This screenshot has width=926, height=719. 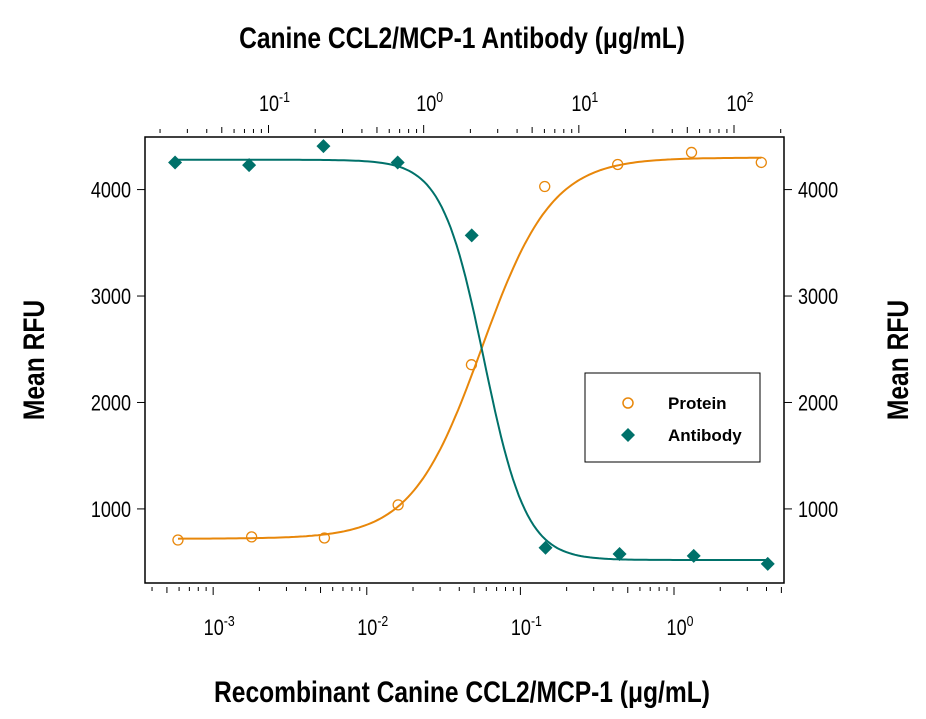 What do you see at coordinates (818, 404) in the screenshot?
I see `y2-tick-label: 2000` at bounding box center [818, 404].